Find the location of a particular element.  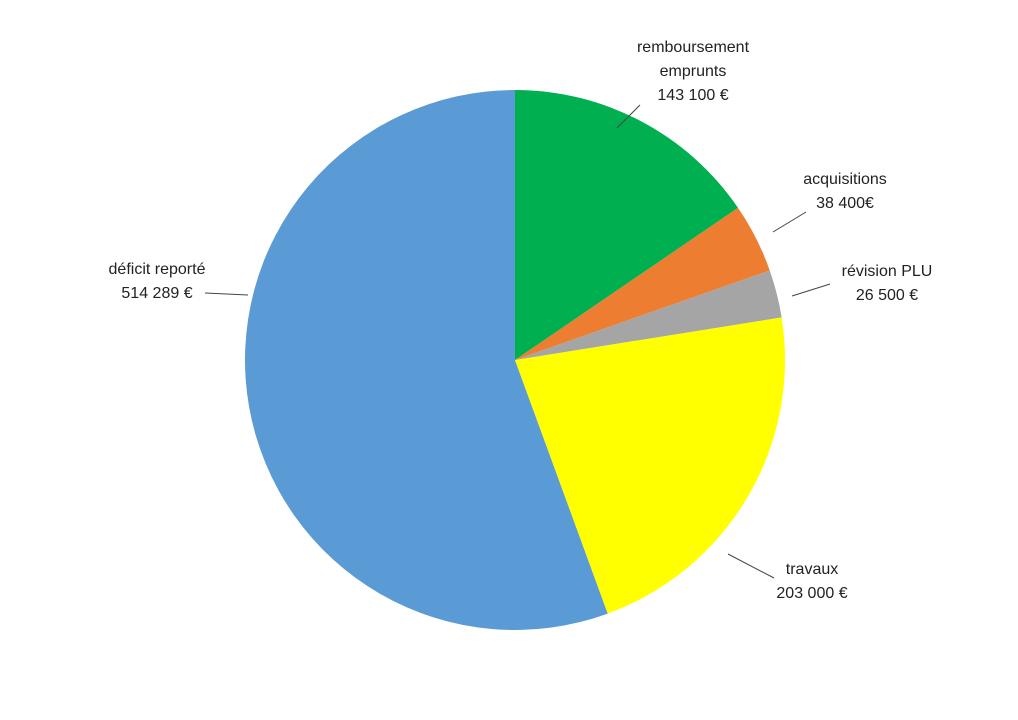

value-label: 143 100 € is located at coordinates (693, 95).